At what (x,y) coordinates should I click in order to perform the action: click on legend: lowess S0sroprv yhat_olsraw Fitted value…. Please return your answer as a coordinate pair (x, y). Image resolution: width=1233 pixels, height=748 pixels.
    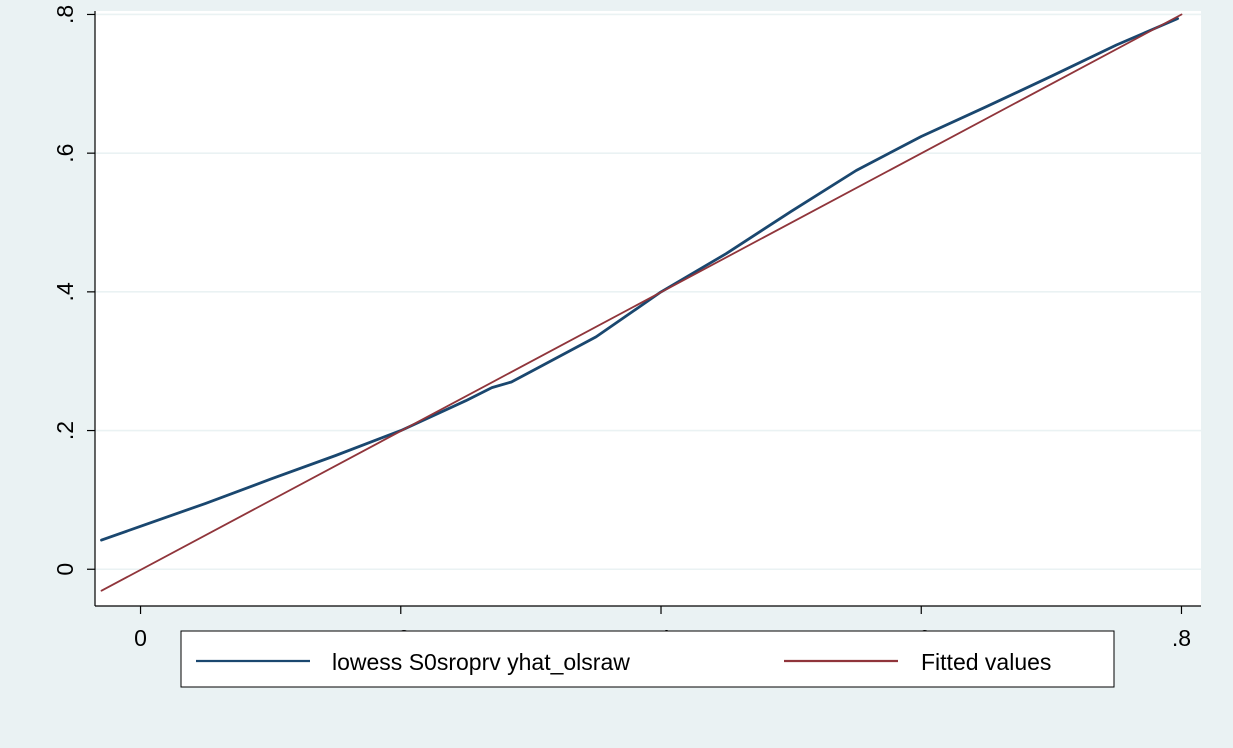
    Looking at the image, I should click on (647, 659).